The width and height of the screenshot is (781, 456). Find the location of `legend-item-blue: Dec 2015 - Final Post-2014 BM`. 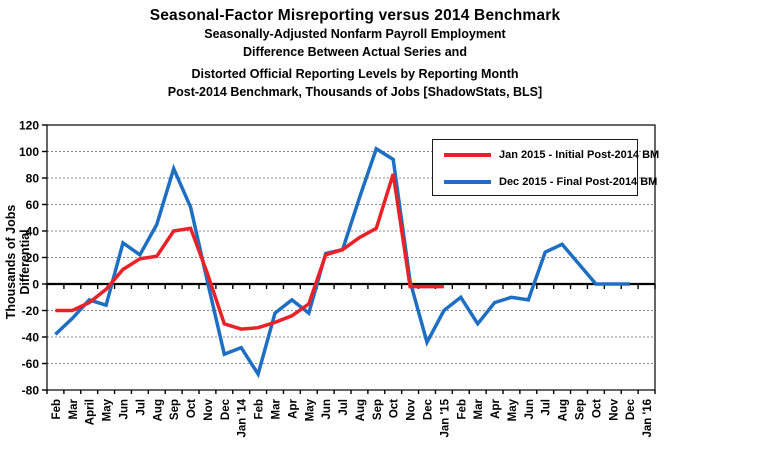

legend-item-blue: Dec 2015 - Final Post-2014 BM is located at coordinates (545, 182).